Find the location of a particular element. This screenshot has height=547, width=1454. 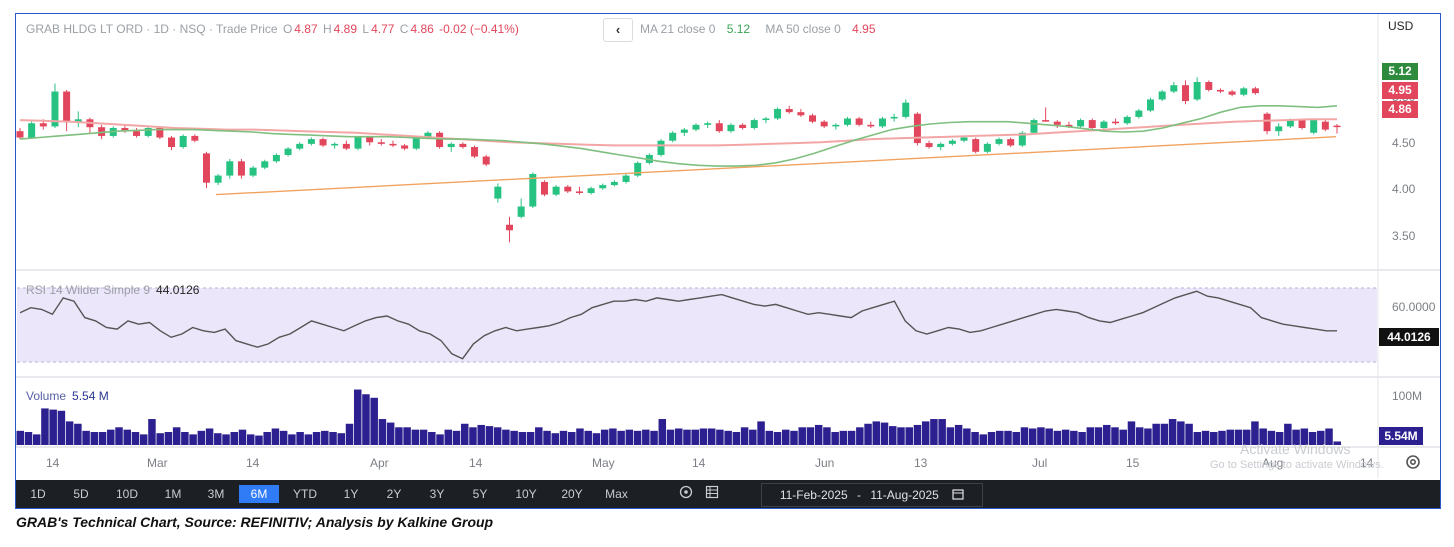

range-button-6m: 6M is located at coordinates (259, 494).